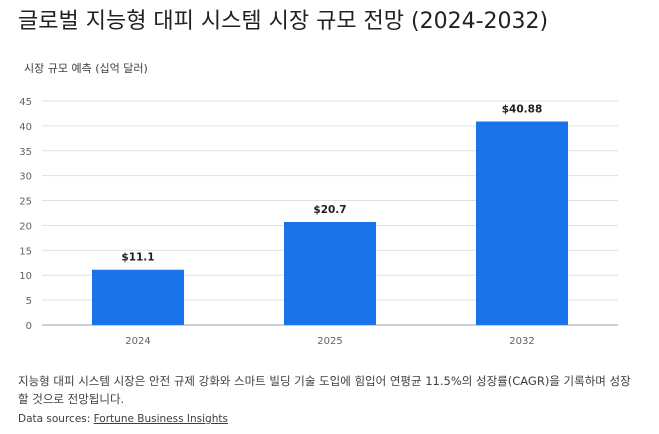 The width and height of the screenshot is (659, 434). Describe the element at coordinates (86, 68) in the screenshot. I see `y-axis-label: 시장 규모 예측 (십억 달러)` at that location.